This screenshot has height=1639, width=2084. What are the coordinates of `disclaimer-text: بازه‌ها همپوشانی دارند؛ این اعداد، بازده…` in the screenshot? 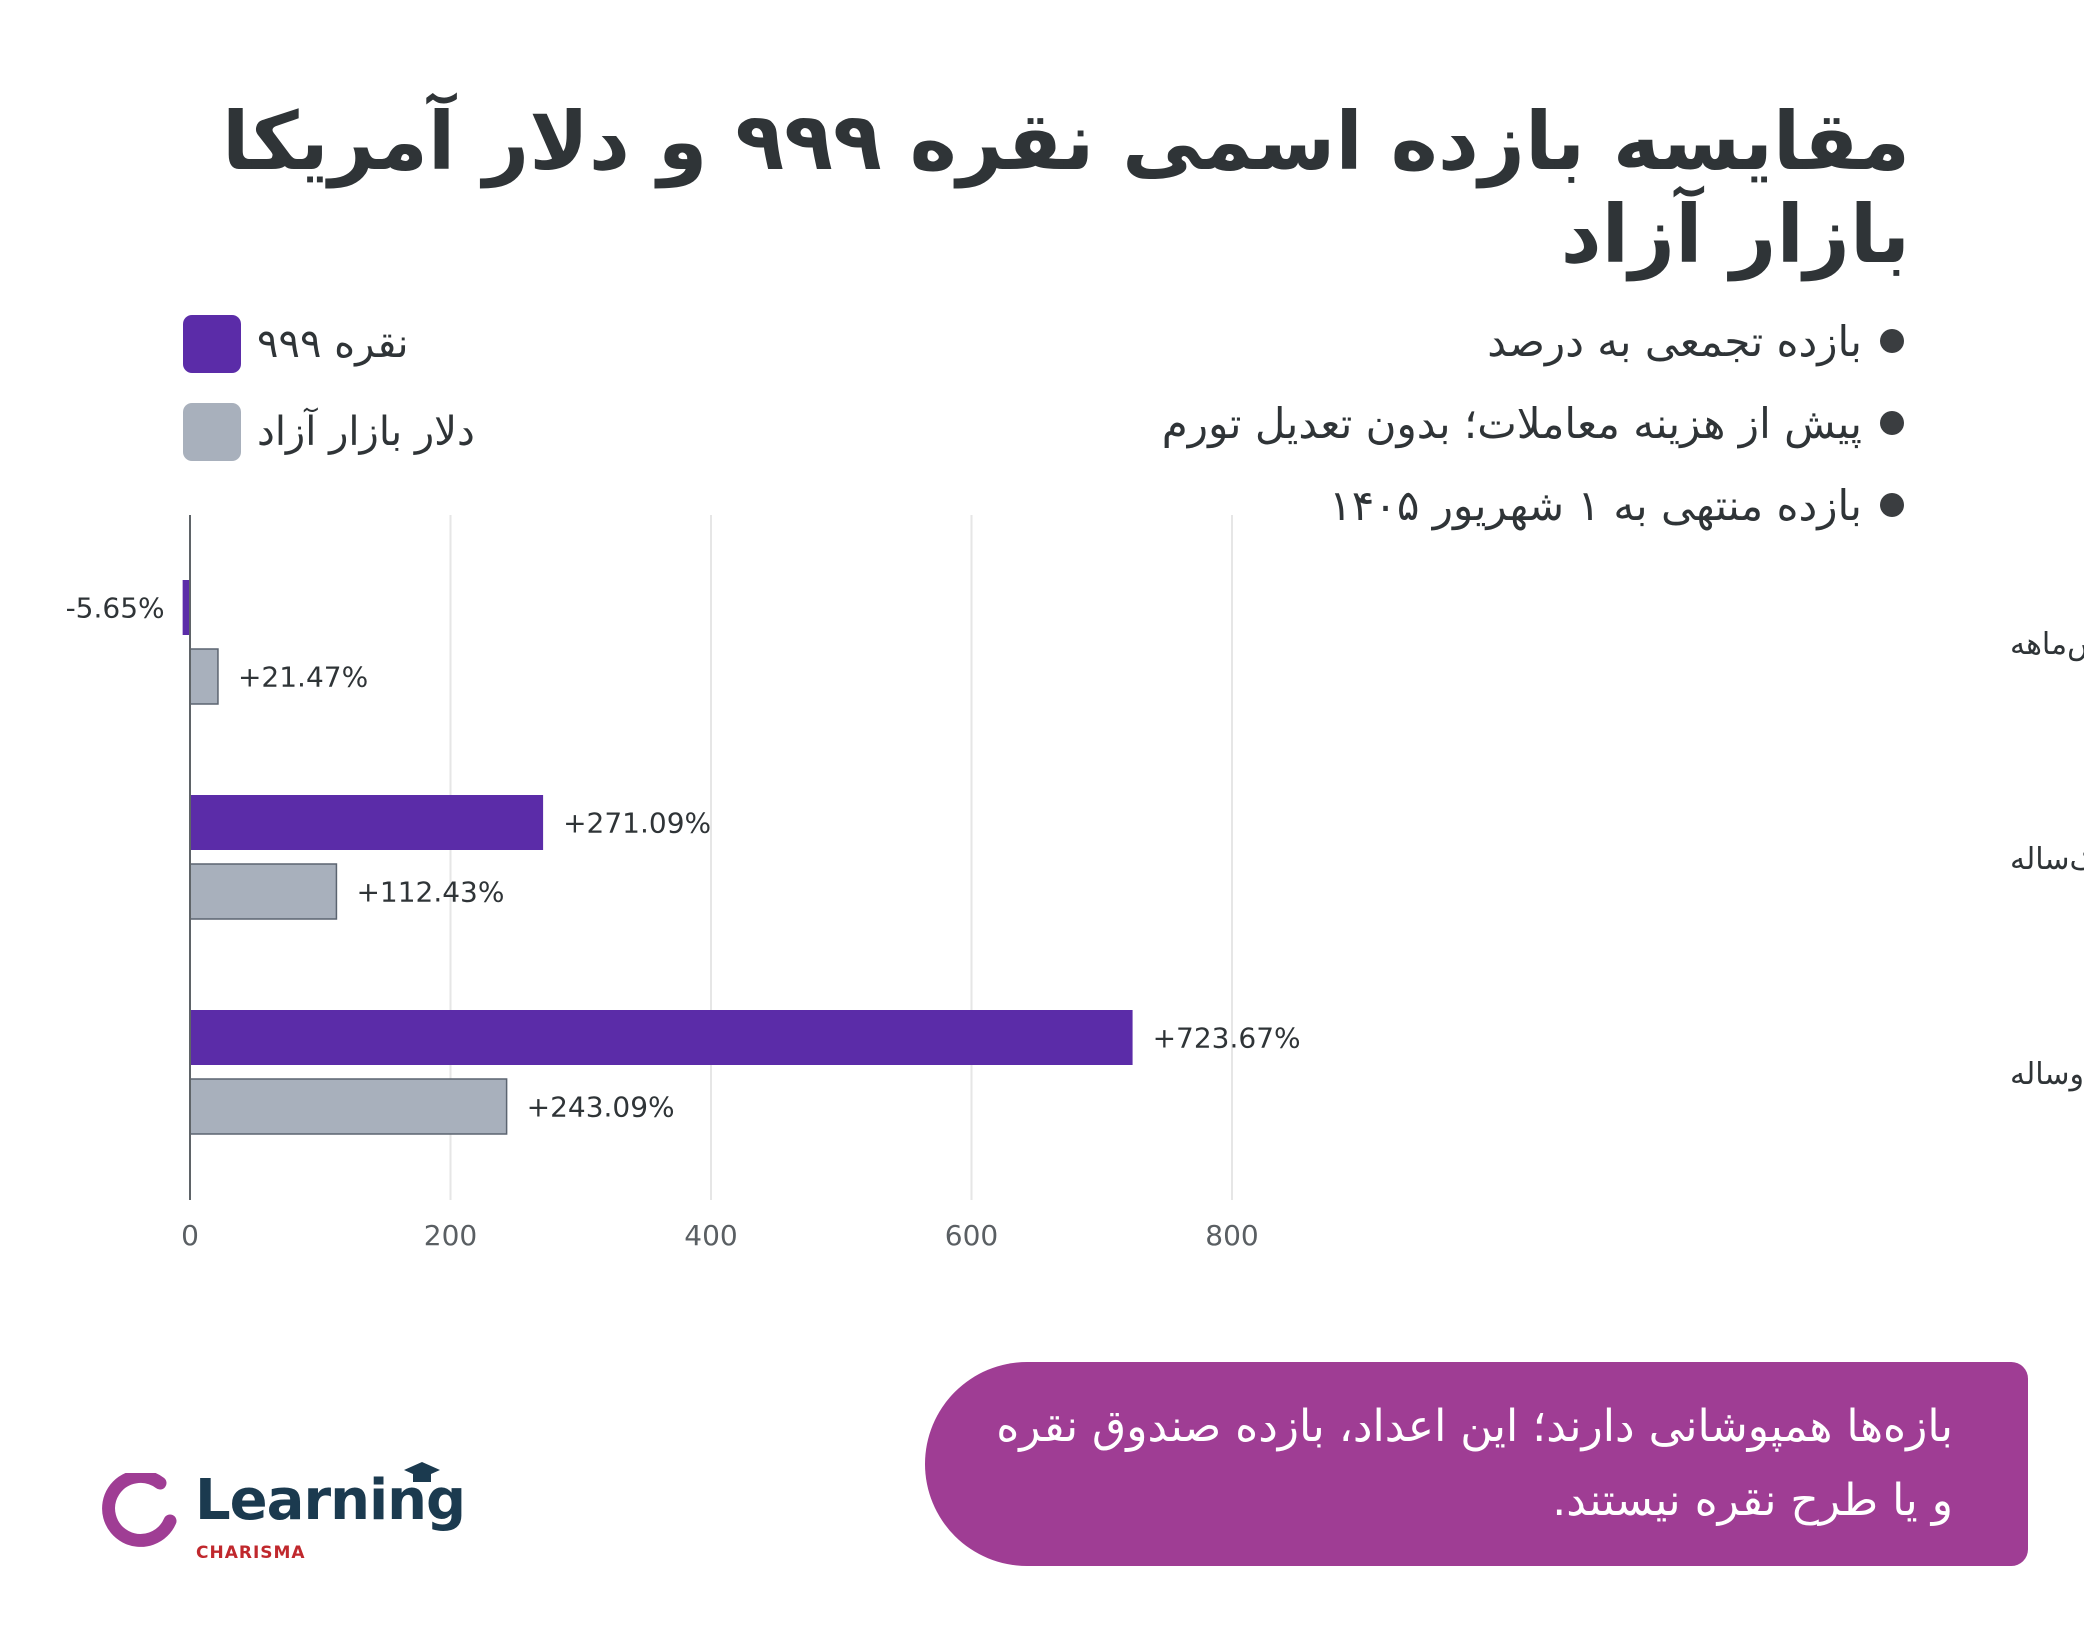 It's located at (1474, 1463).